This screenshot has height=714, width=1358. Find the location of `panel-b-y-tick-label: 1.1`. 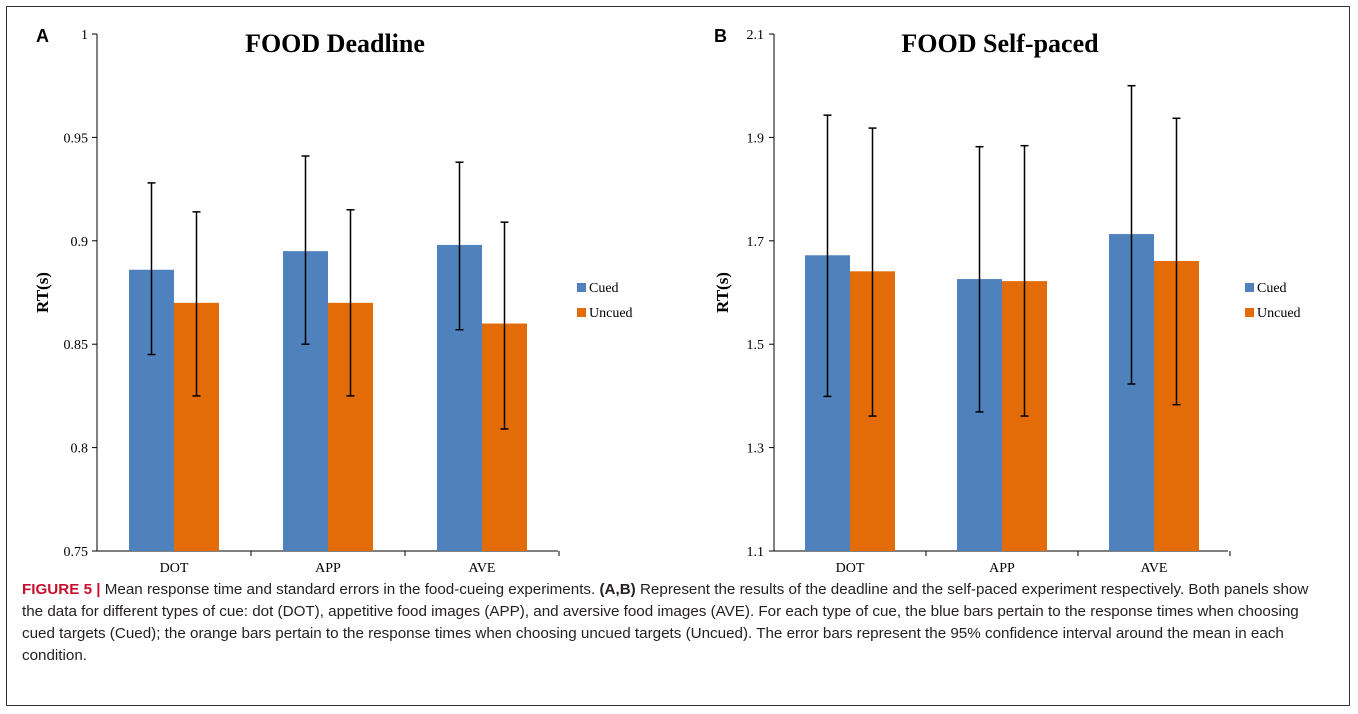

panel-b-y-tick-label: 1.1 is located at coordinates (756, 552).